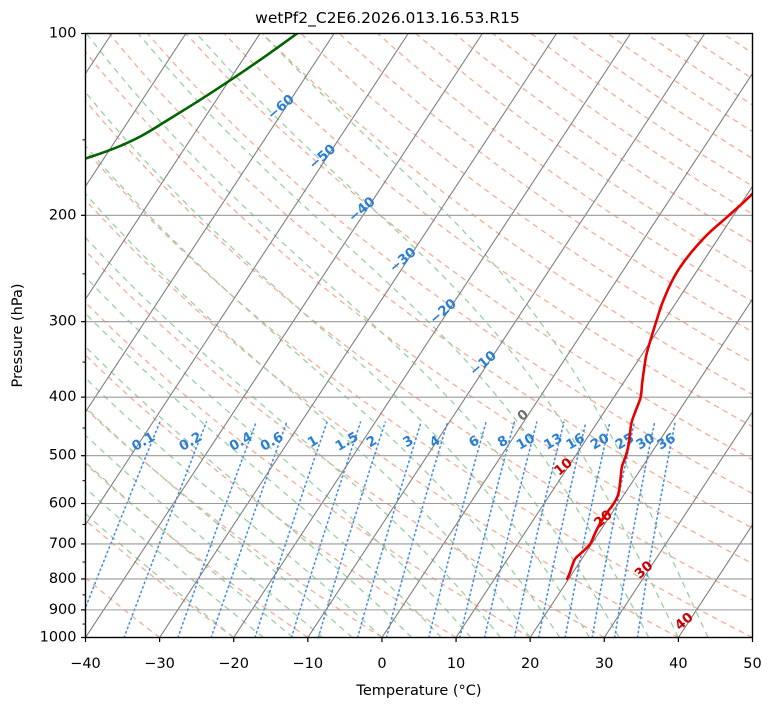 Image resolution: width=775 pixels, height=708 pixels. I want to click on mixing-ratio-label: 0.2, so click(190, 442).